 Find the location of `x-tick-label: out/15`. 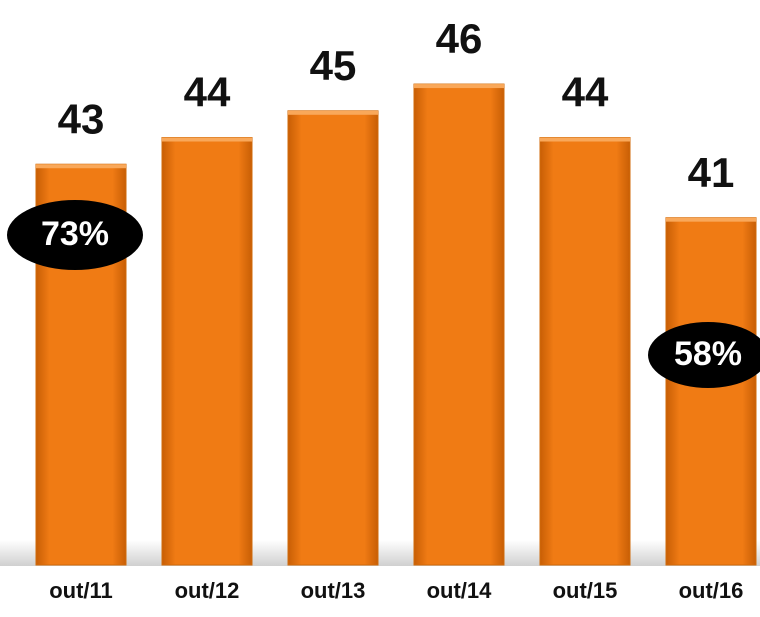

x-tick-label: out/15 is located at coordinates (585, 590).